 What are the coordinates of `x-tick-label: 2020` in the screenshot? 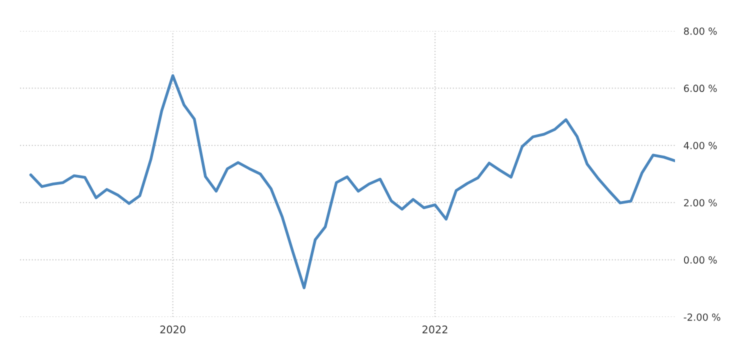 It's located at (173, 330).